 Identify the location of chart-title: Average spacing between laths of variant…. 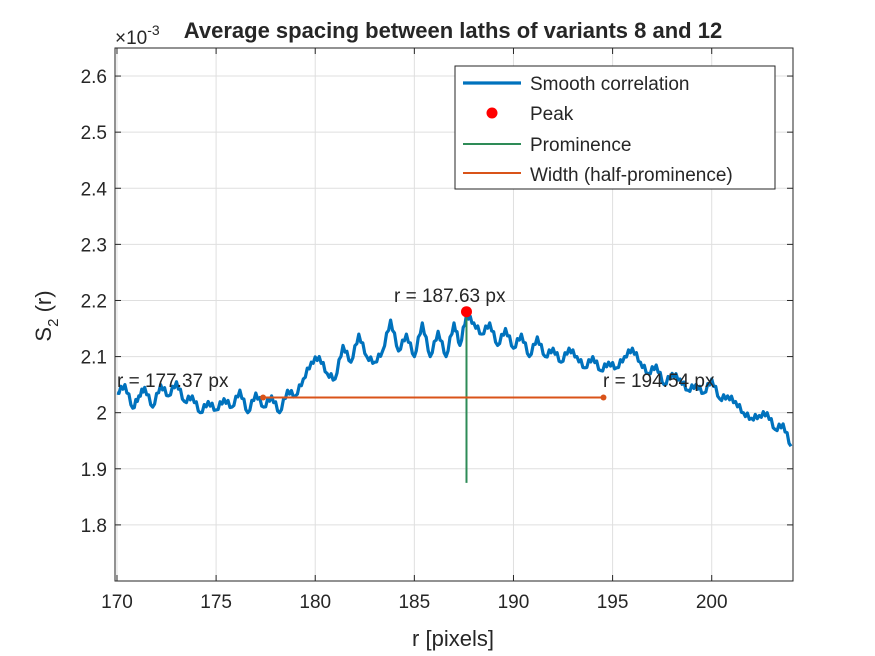
(453, 30).